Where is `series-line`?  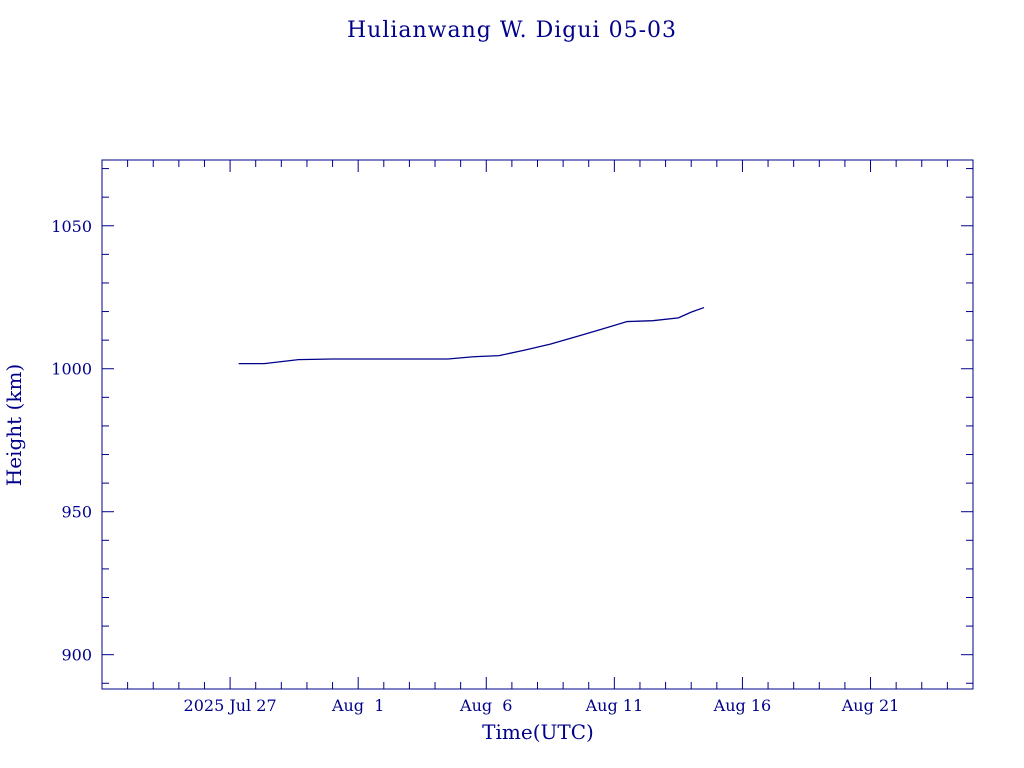 series-line is located at coordinates (471, 335).